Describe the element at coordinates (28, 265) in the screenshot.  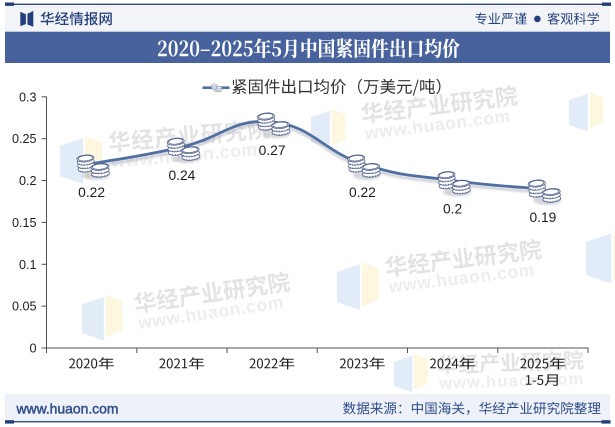
I see `svg-text: 0.1` at that location.